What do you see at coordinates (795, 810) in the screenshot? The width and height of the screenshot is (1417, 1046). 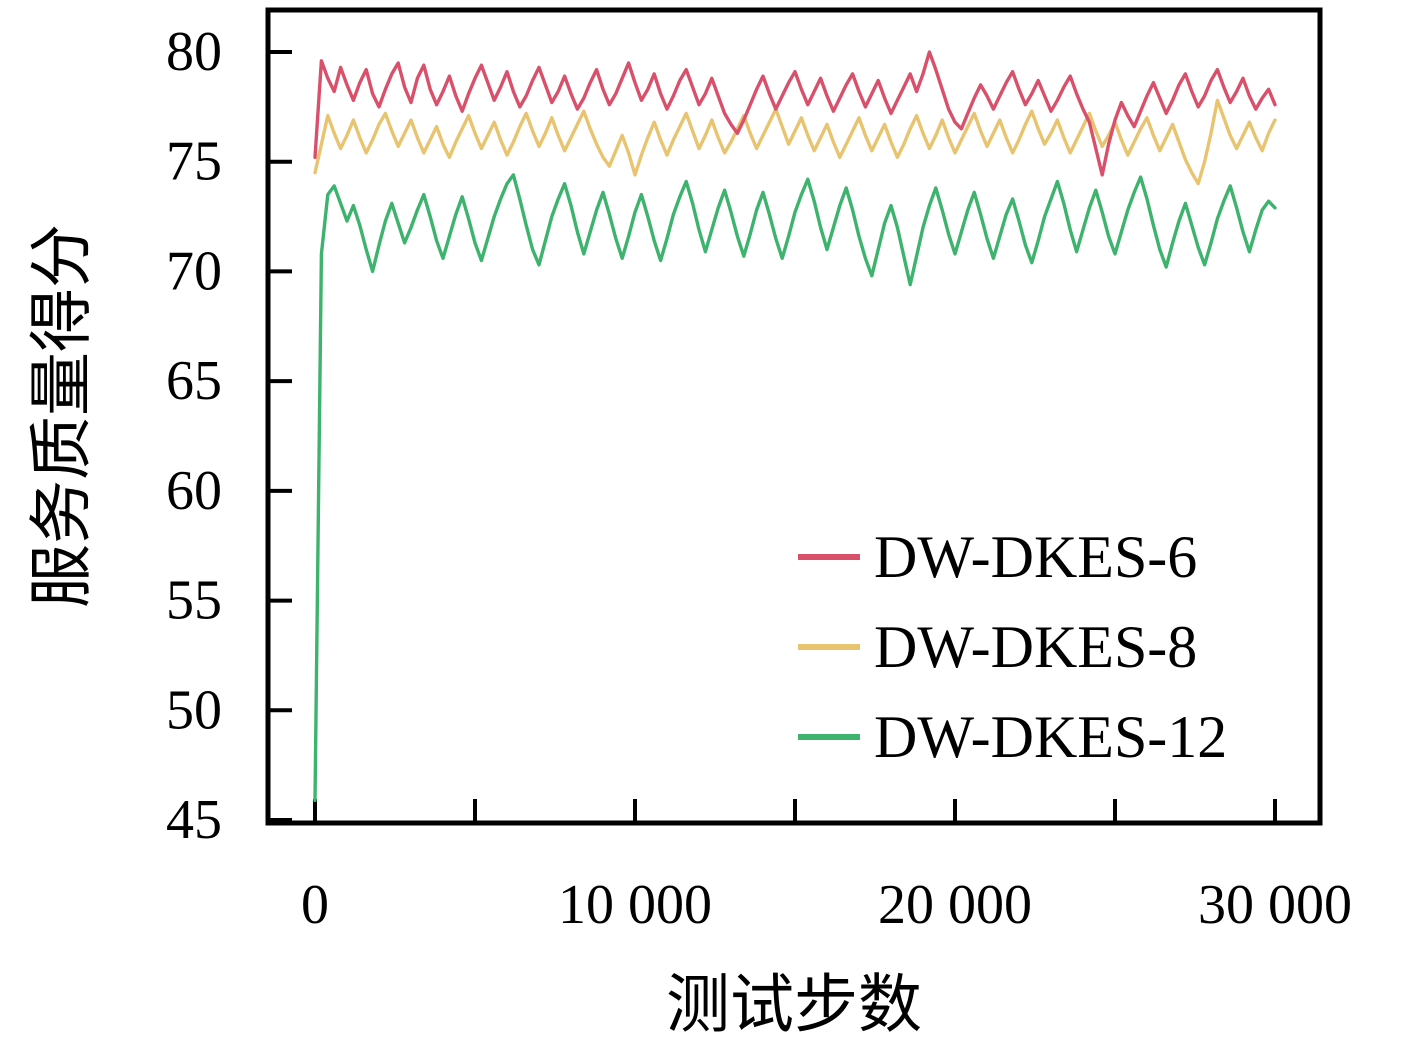 I see `x-axis-ticks` at bounding box center [795, 810].